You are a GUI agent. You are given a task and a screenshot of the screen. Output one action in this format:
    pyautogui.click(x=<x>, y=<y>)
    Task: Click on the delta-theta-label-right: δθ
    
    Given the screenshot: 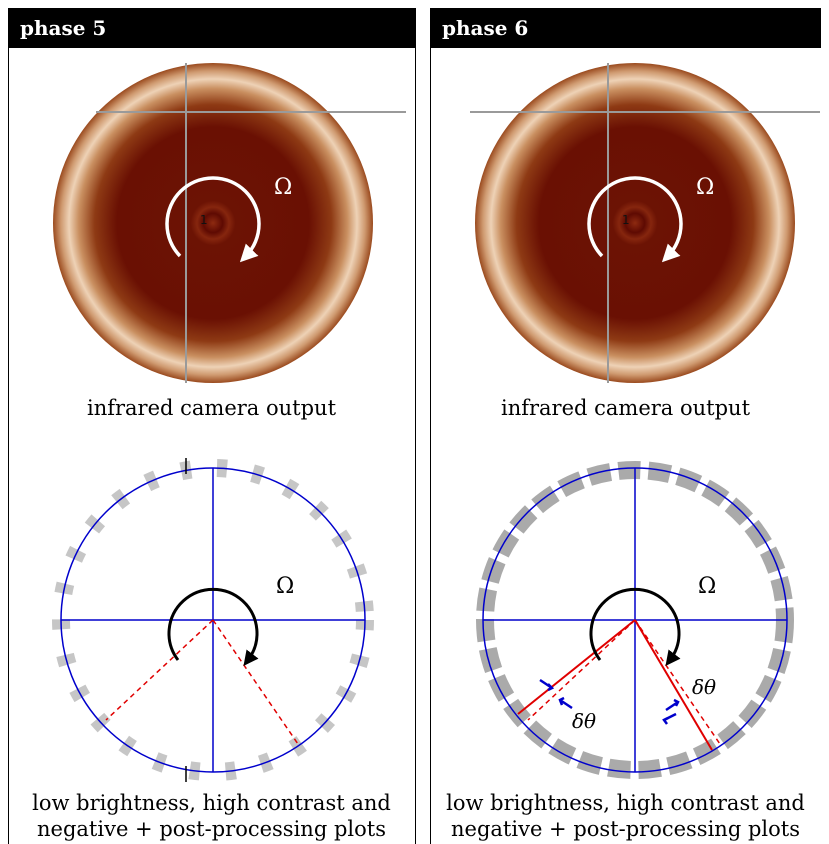 What is the action you would take?
    pyautogui.click(x=704, y=687)
    